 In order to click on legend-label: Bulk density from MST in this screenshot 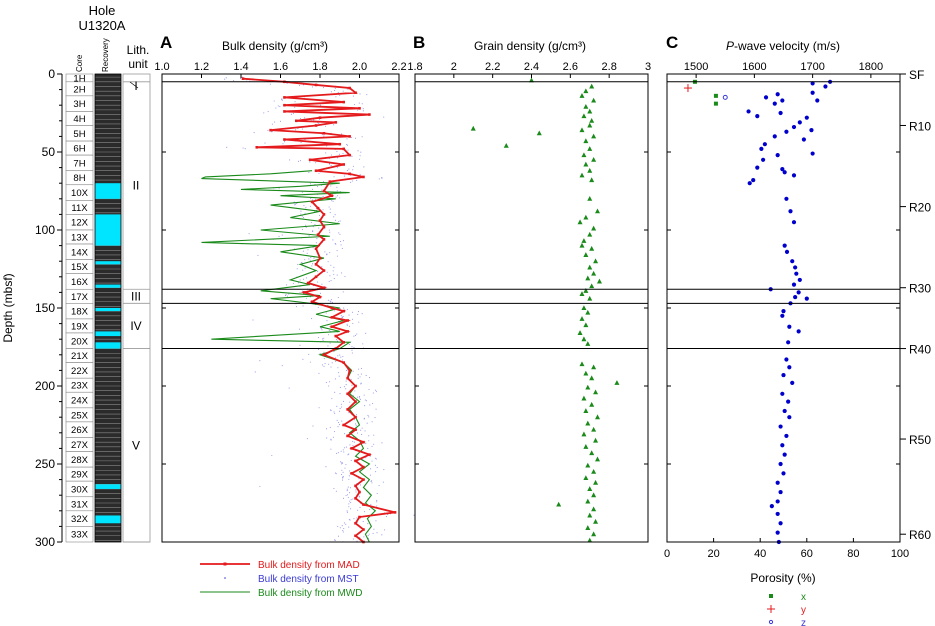, I will do `click(308, 579)`.